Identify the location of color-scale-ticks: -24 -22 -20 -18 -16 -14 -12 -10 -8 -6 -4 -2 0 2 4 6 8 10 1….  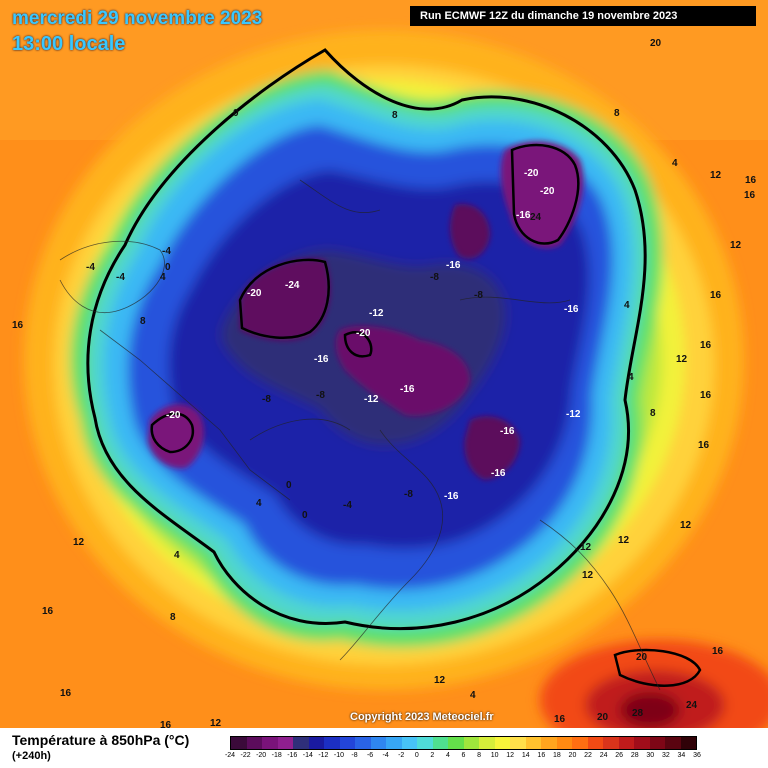
(463, 758).